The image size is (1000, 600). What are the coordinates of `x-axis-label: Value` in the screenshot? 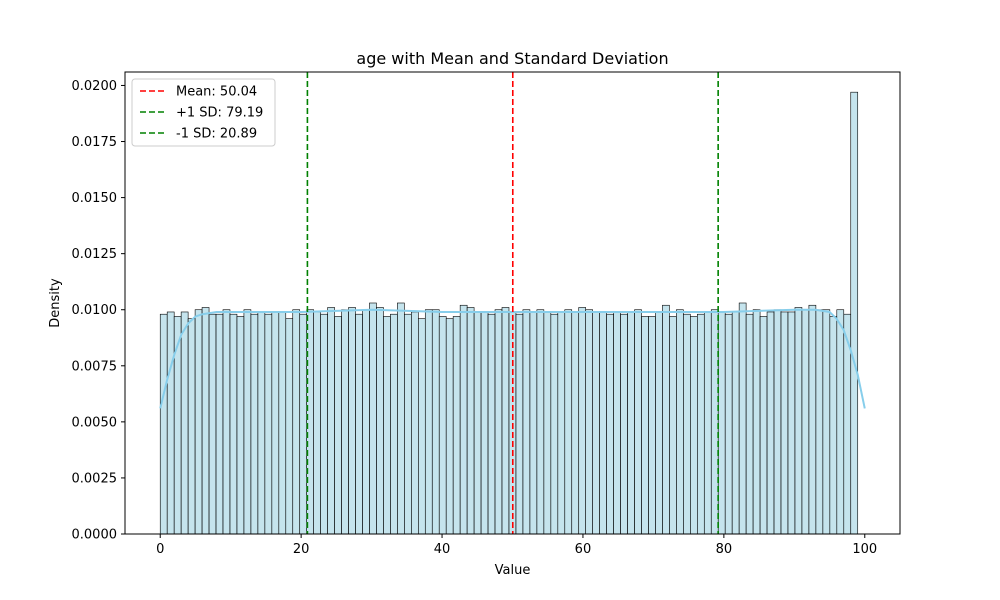 It's located at (513, 570).